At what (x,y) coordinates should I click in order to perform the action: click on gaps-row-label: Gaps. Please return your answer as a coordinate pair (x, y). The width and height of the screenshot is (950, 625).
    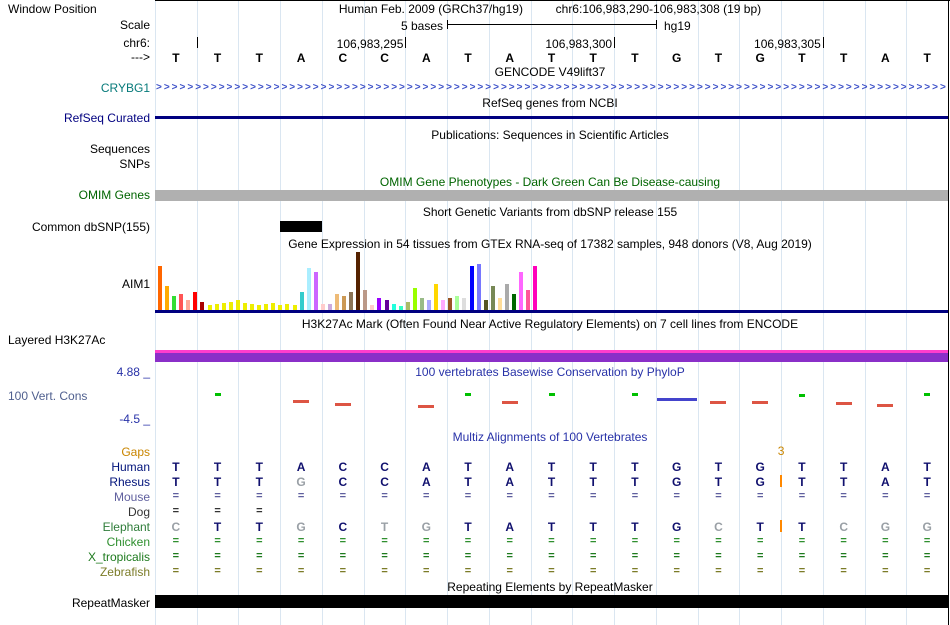
    Looking at the image, I should click on (135, 452).